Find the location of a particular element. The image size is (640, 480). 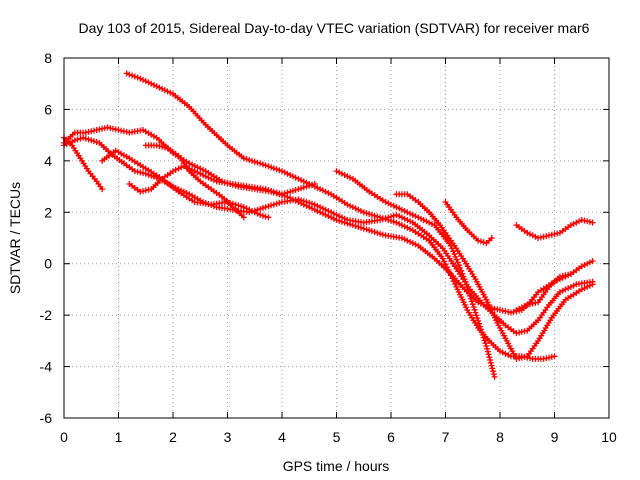

x-tick-label: 5 is located at coordinates (337, 437).